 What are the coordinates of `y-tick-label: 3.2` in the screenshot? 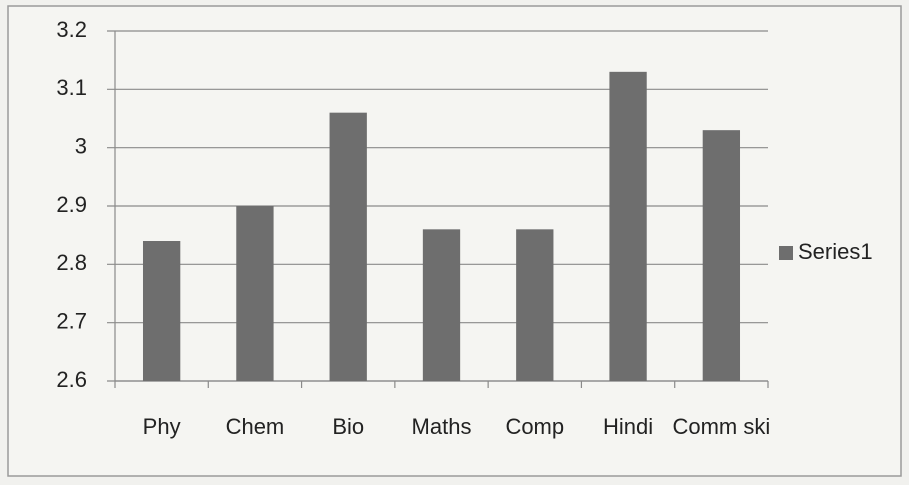 It's located at (71, 29).